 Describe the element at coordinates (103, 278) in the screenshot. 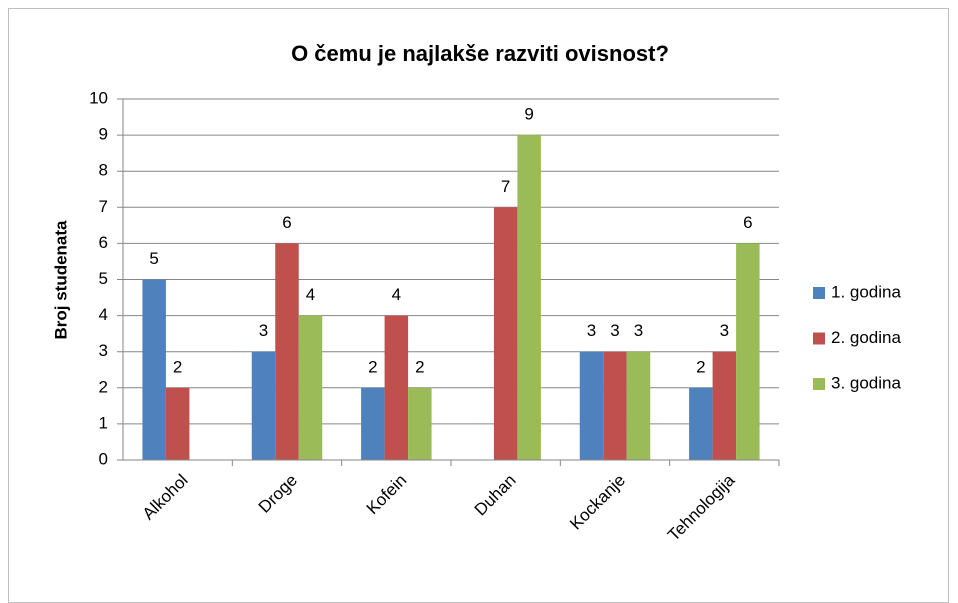

I see `y-tick-label: 5` at that location.